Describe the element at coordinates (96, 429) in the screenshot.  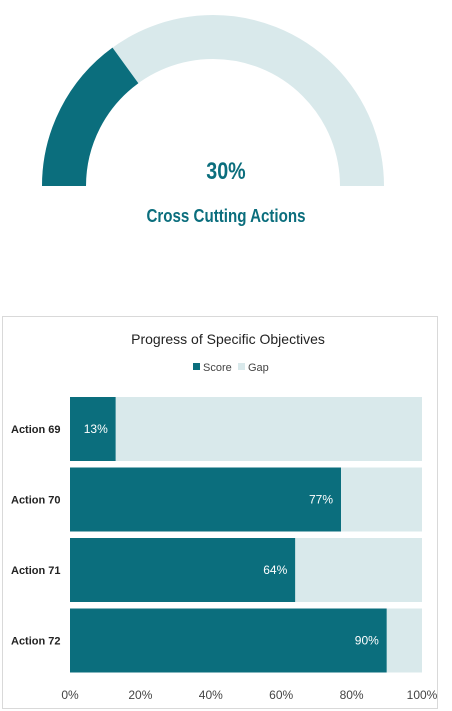
I see `data-label: 13%` at that location.